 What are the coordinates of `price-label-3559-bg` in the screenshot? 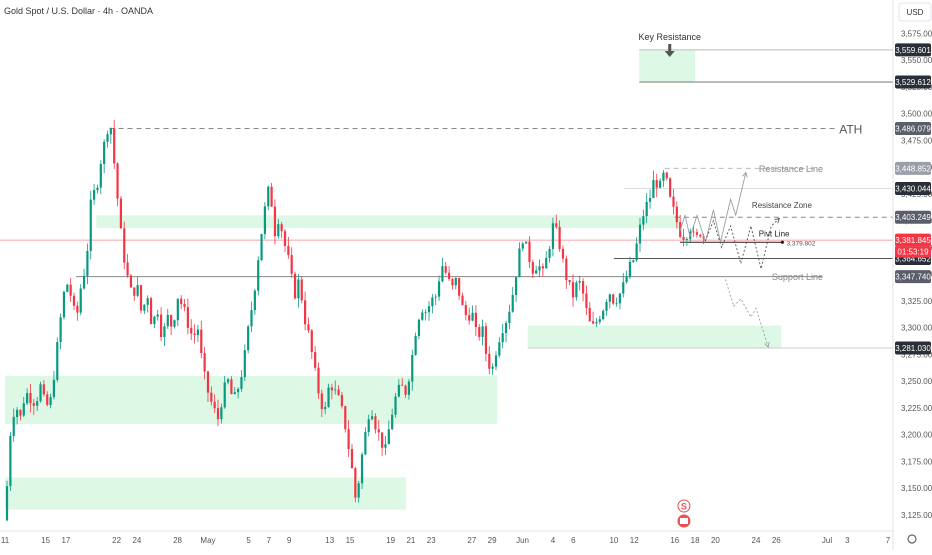 It's located at (913, 50).